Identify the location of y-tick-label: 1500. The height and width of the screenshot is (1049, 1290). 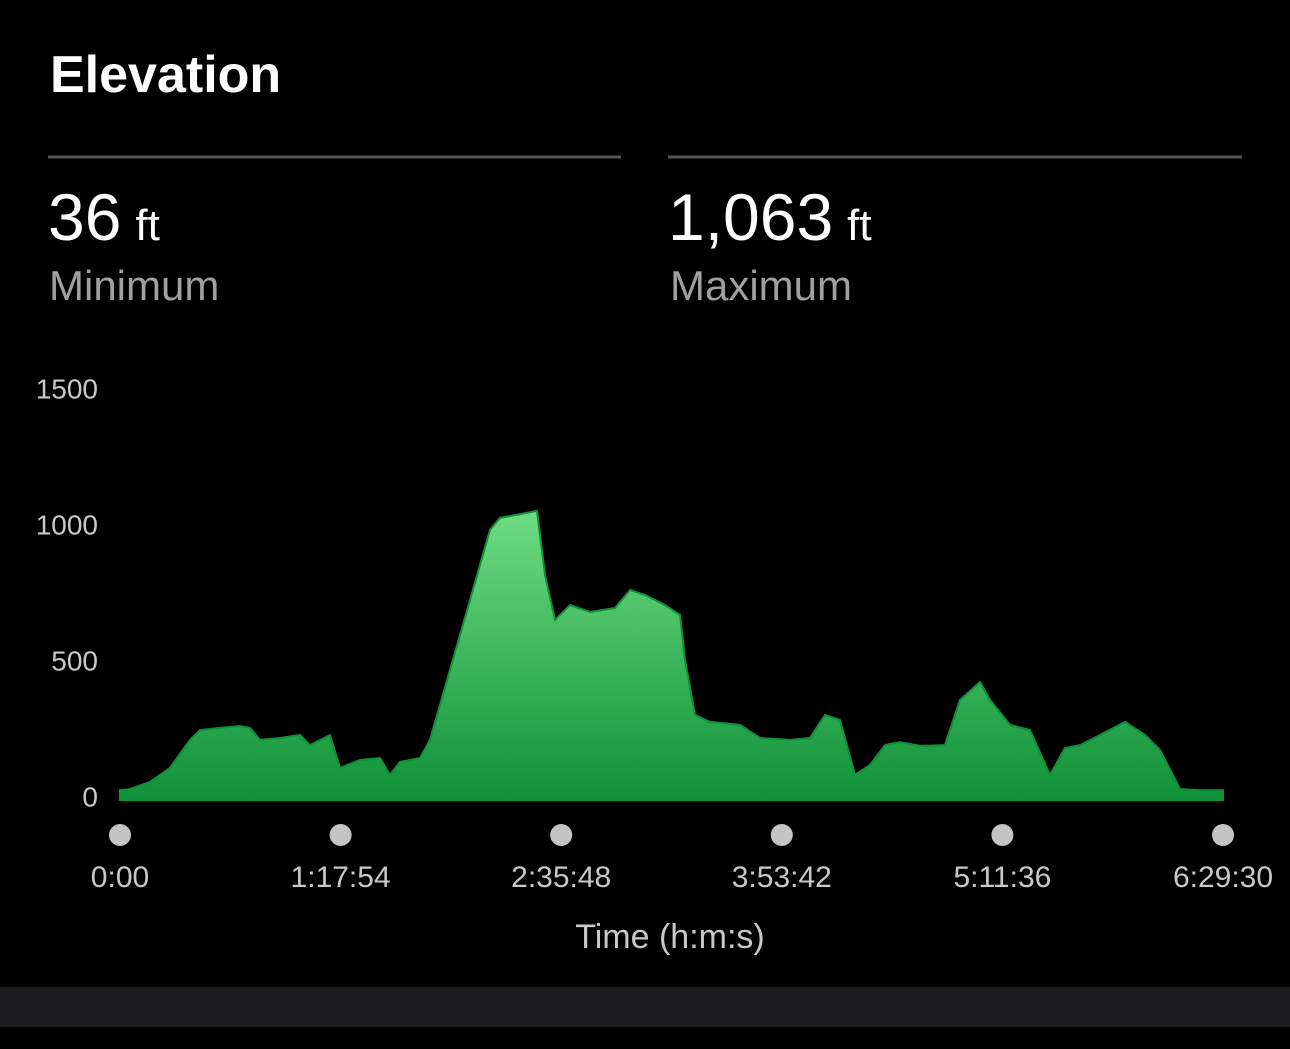
(67, 388).